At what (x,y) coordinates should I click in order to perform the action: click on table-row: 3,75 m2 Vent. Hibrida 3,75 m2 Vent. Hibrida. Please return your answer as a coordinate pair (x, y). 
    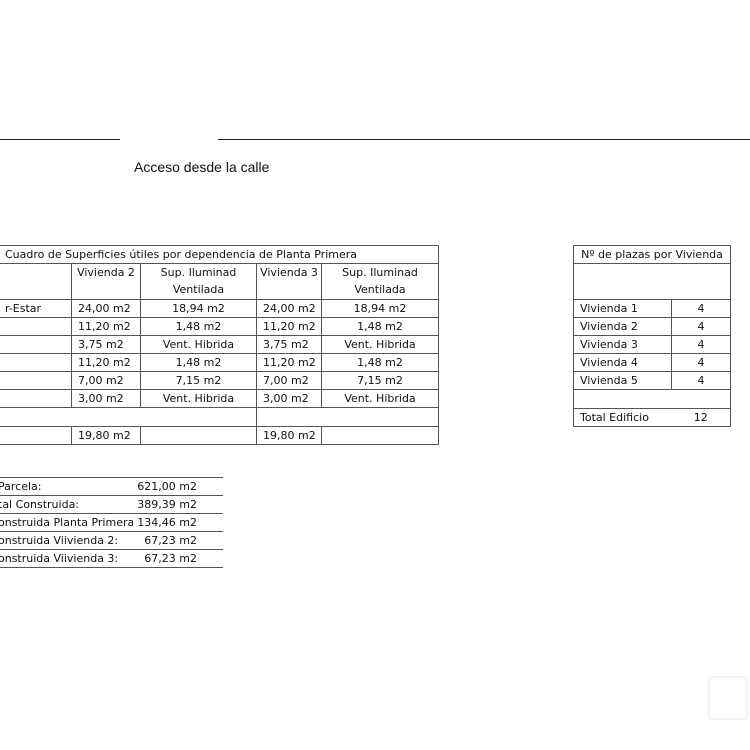
    Looking at the image, I should click on (220, 344).